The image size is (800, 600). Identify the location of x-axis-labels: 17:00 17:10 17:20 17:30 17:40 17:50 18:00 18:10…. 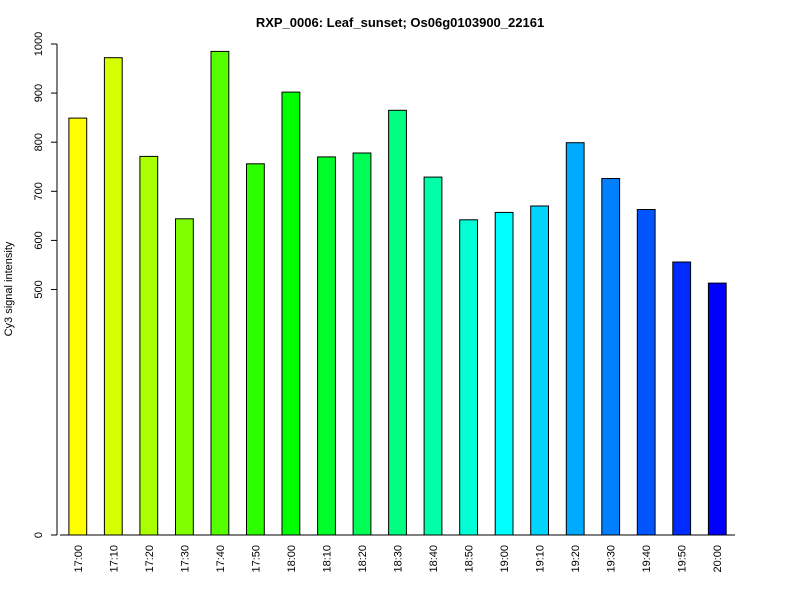
(398, 559).